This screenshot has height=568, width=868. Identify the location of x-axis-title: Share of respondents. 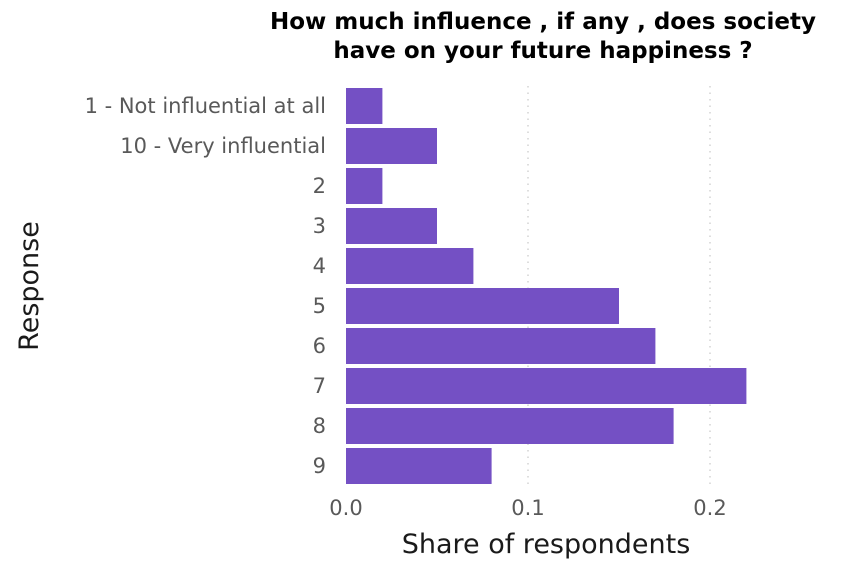
(546, 544).